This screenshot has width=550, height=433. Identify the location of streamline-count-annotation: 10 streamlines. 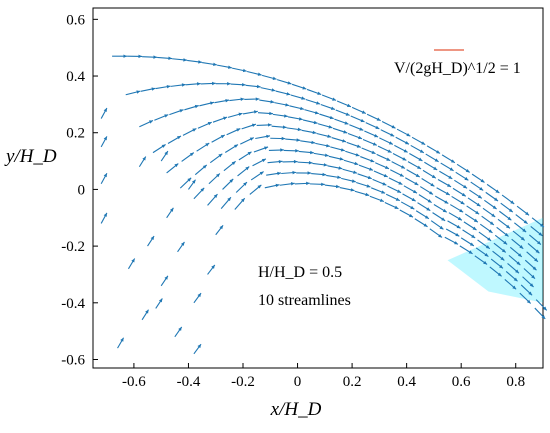
(304, 300).